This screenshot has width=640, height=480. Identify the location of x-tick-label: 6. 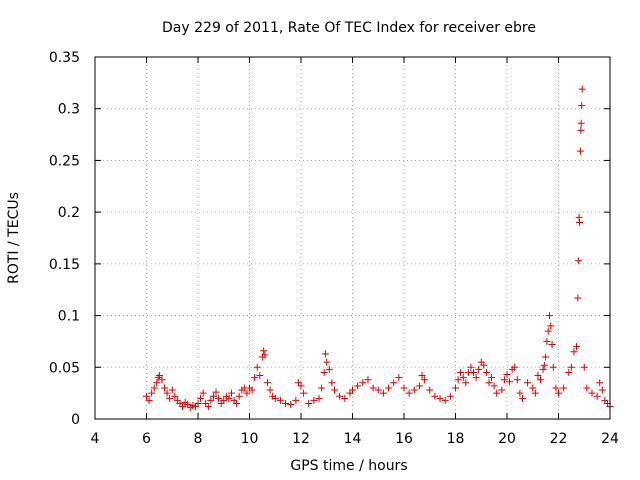
(146, 439).